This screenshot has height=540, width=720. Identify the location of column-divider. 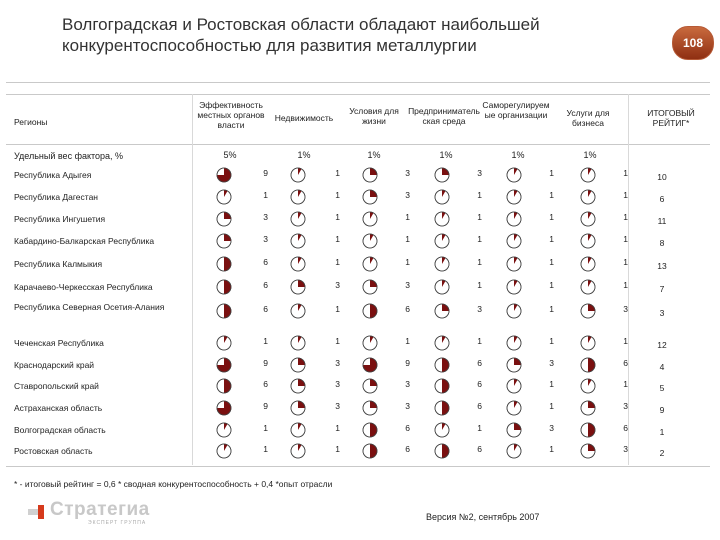
(628, 279).